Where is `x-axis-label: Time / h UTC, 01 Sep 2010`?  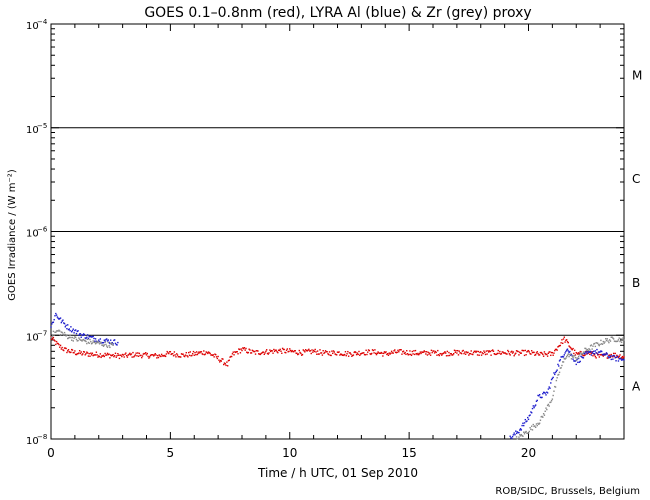 x-axis-label: Time / h UTC, 01 Sep 2010 is located at coordinates (337, 473).